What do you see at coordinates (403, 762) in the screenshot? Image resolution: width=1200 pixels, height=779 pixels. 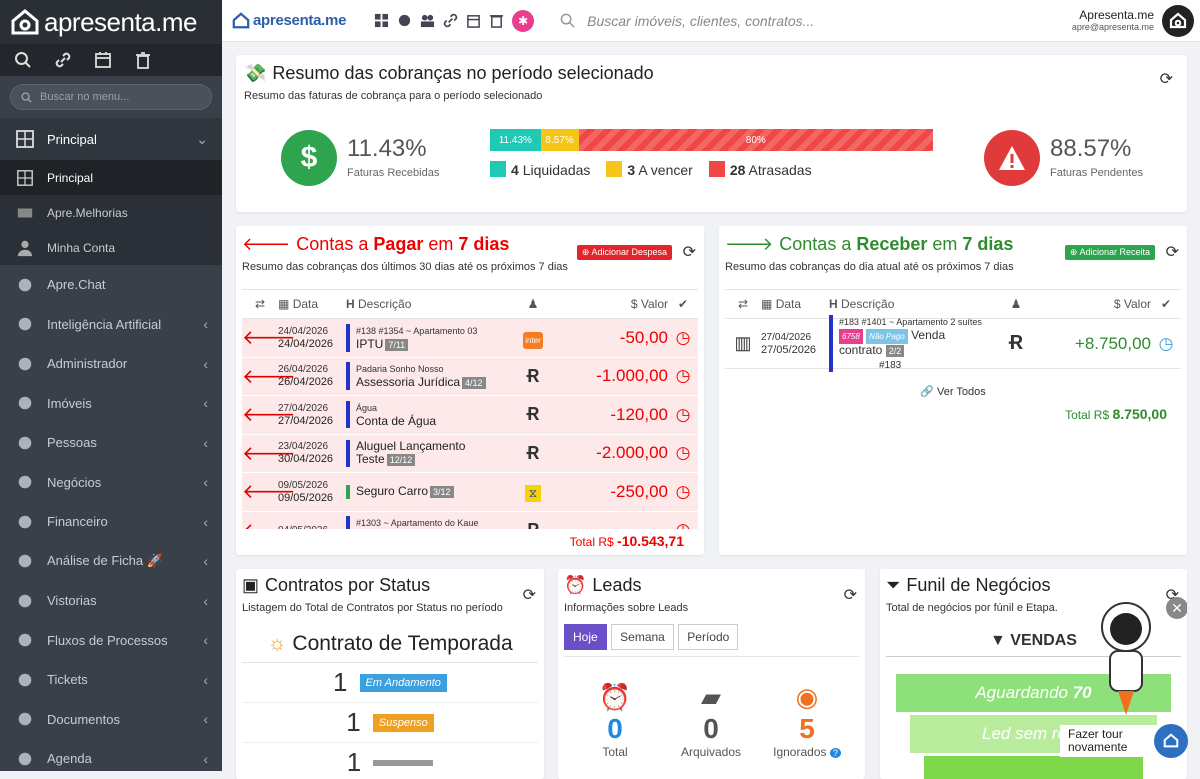 I see `status-badge` at bounding box center [403, 762].